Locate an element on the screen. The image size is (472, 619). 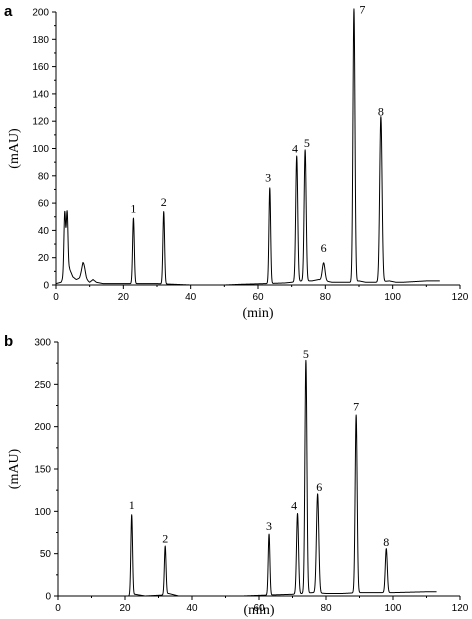
y-tick-label: 160 is located at coordinates (40, 67).